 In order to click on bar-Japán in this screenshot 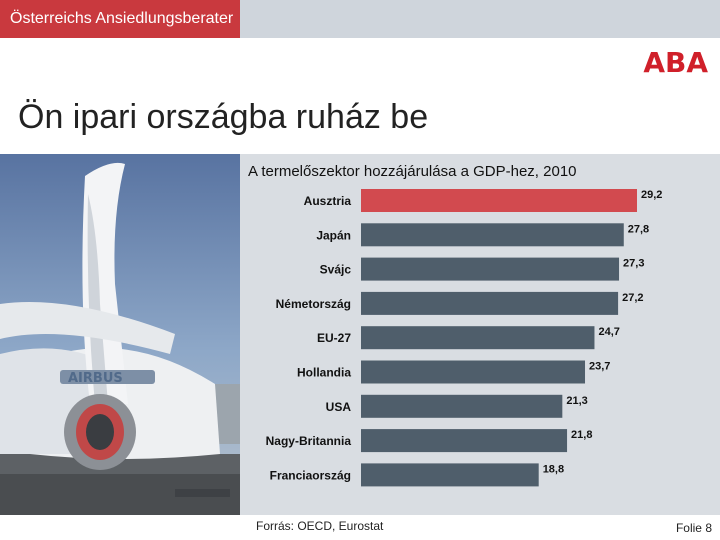, I will do `click(492, 235)`.